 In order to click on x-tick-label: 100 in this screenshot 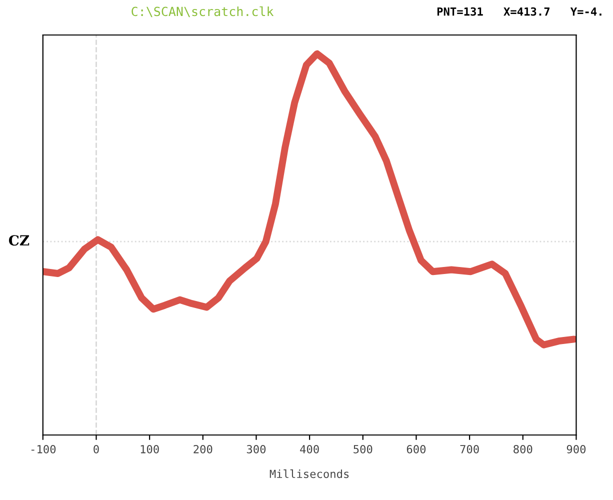, I will do `click(149, 449)`.